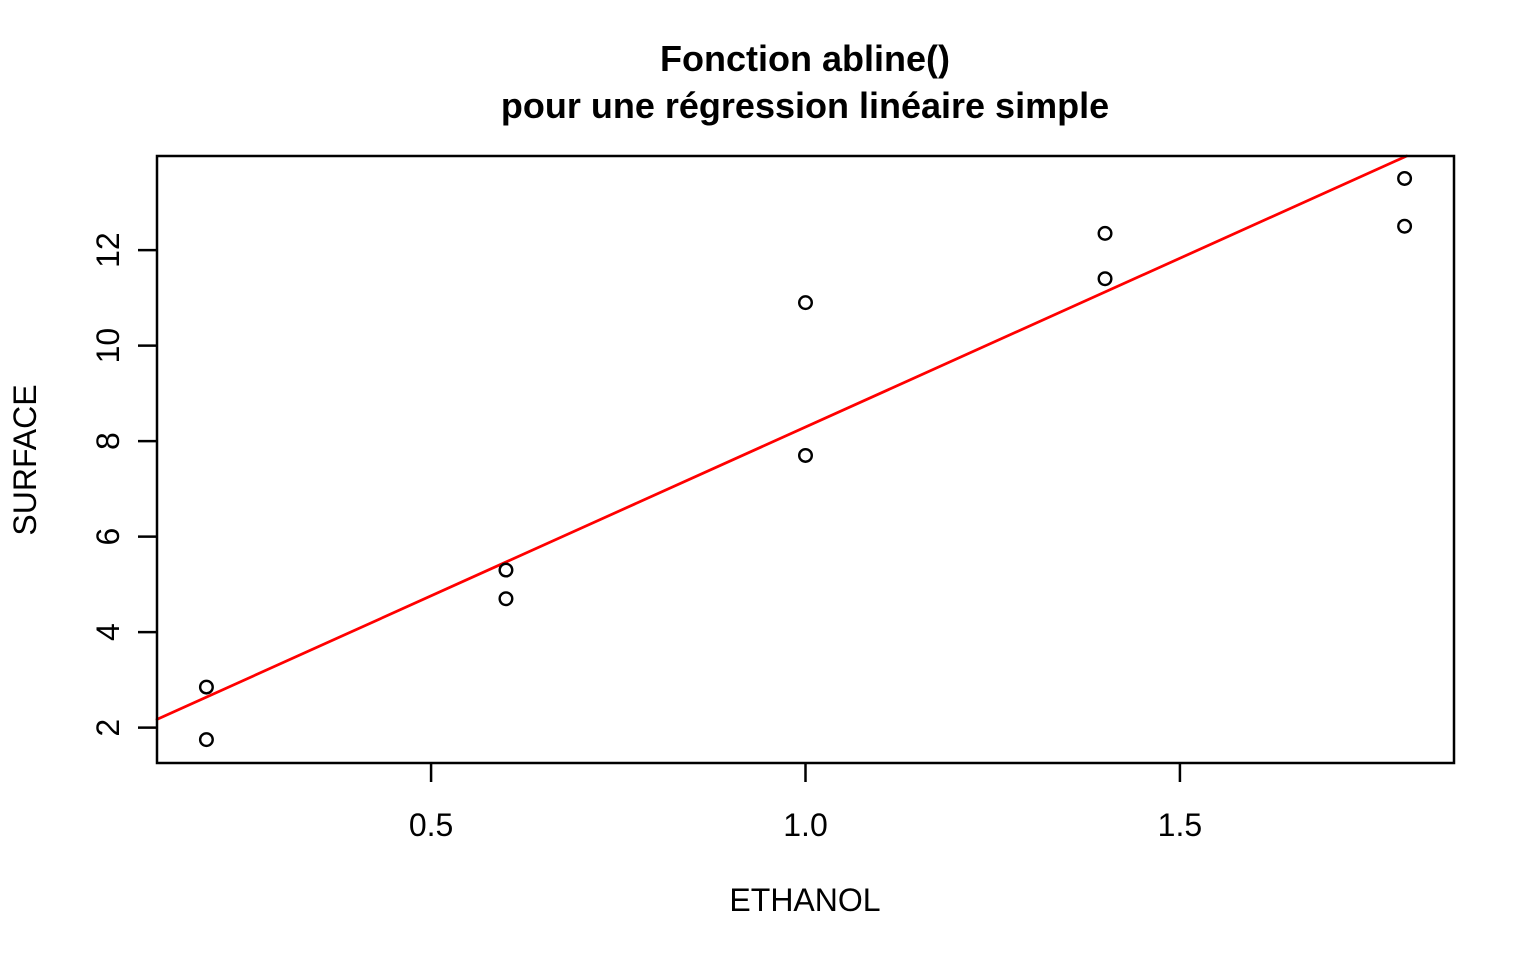 This screenshot has height=960, width=1536. Describe the element at coordinates (108, 346) in the screenshot. I see `y-tick-label: 10` at that location.